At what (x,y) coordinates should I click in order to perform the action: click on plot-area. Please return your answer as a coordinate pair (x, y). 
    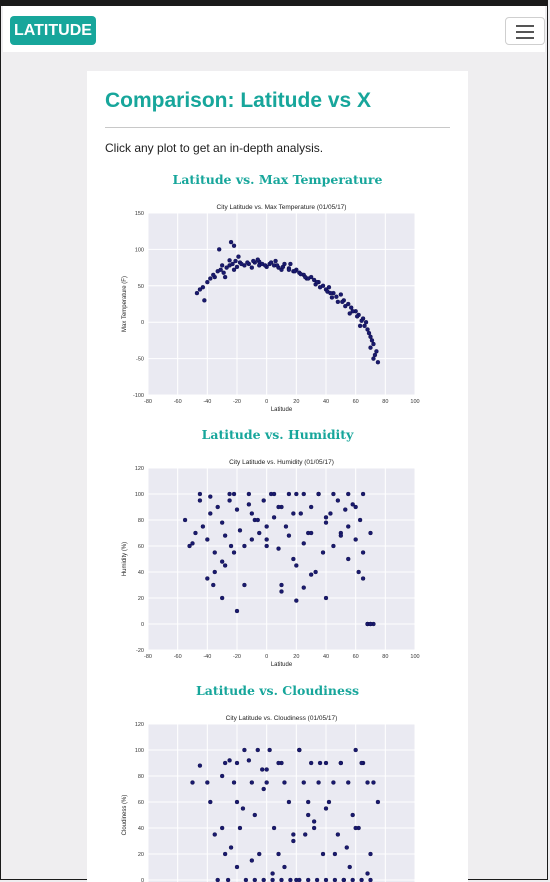
    Looking at the image, I should click on (281, 304).